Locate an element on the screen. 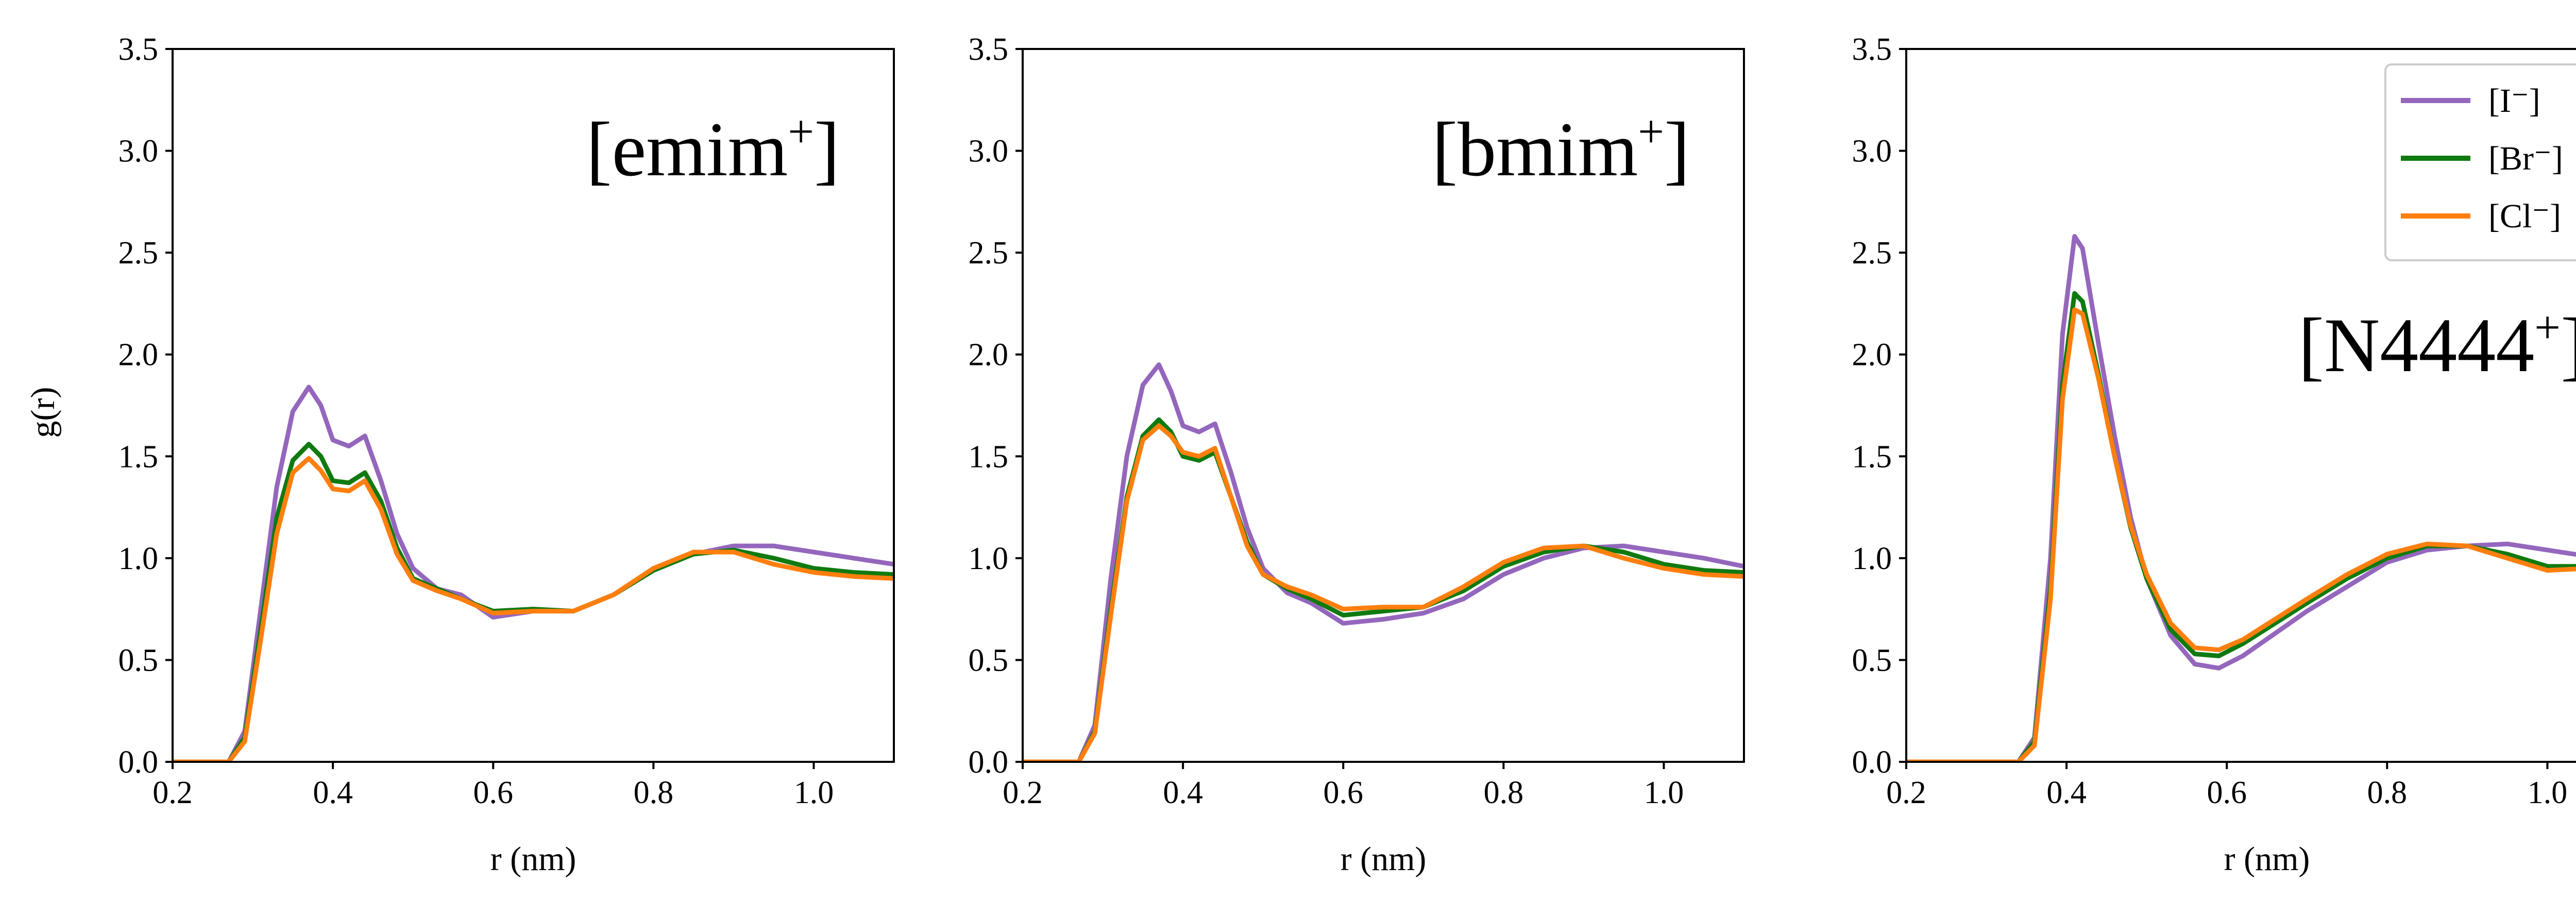 The height and width of the screenshot is (917, 2576). legend-box is located at coordinates (2480, 162).